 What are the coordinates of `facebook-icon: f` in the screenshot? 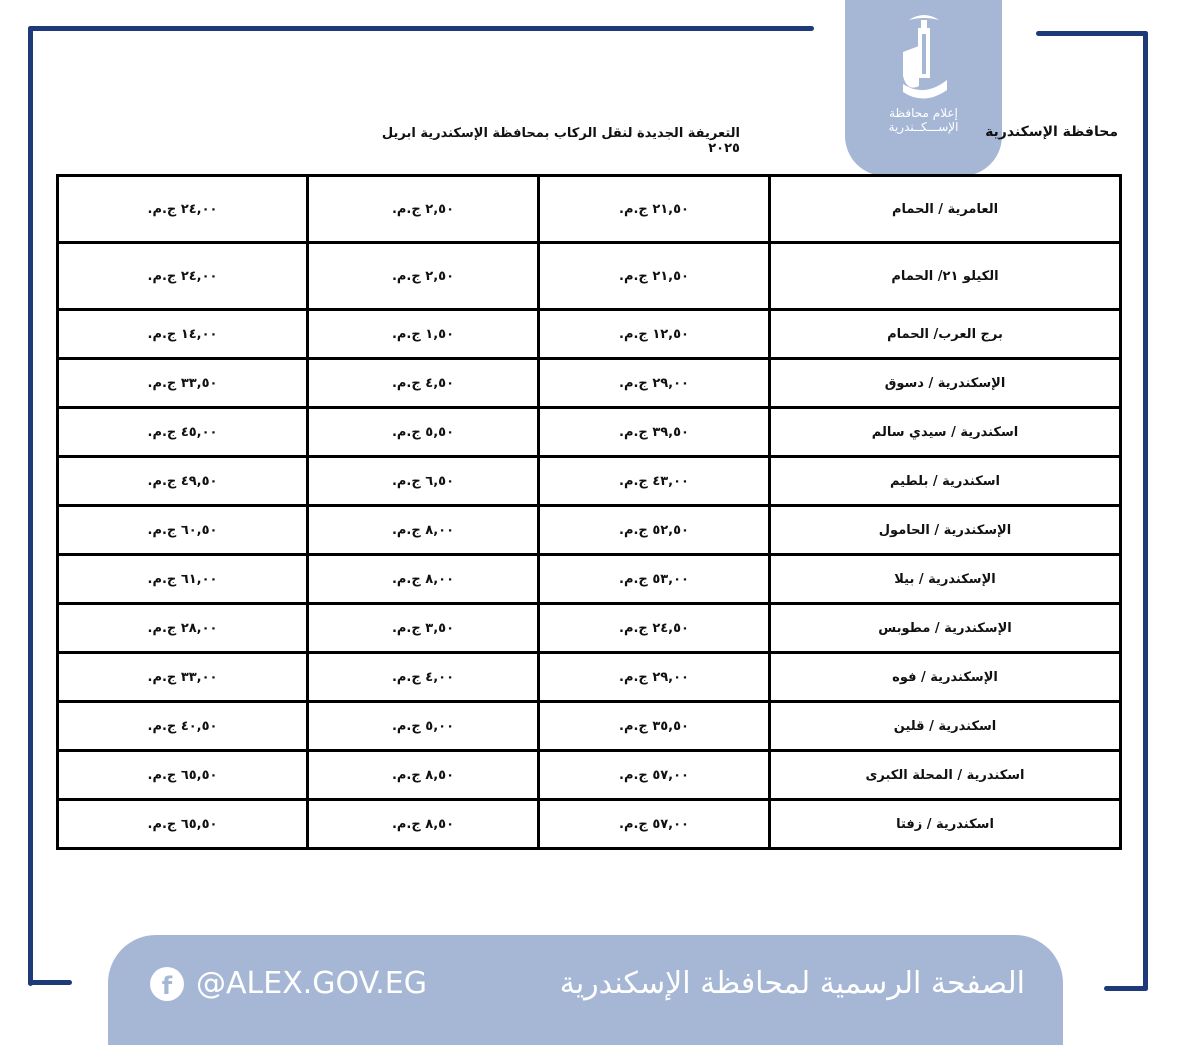 It's located at (167, 984).